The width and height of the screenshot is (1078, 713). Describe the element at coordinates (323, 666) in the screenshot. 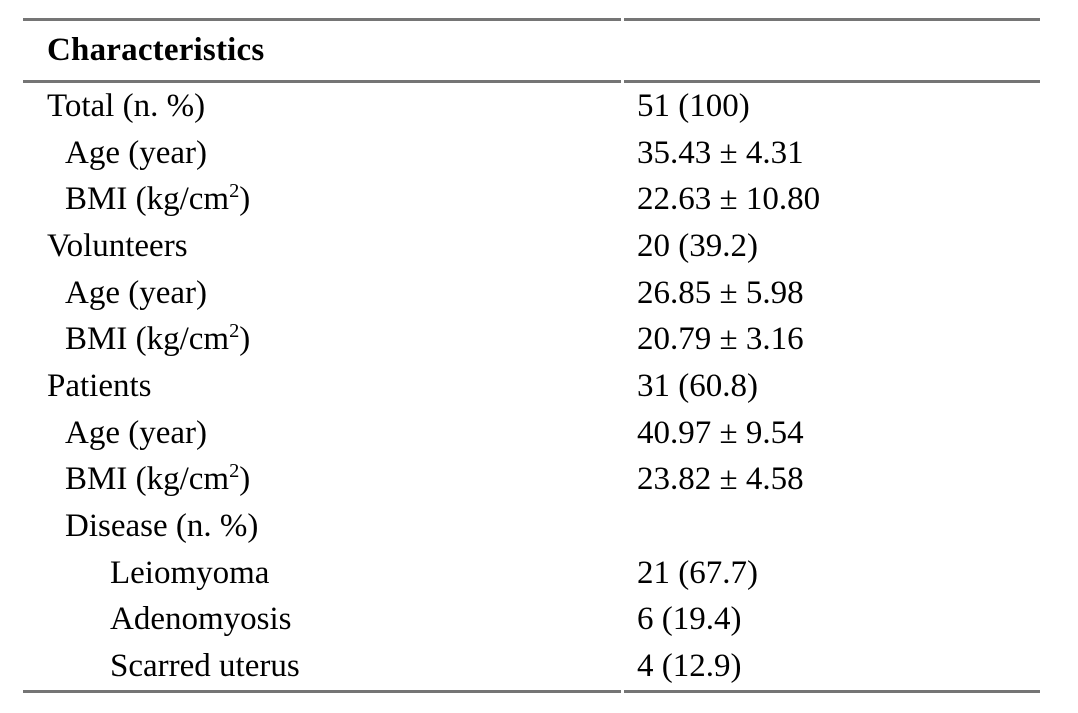

I see `row-label-cell: Scarred uterus` at that location.